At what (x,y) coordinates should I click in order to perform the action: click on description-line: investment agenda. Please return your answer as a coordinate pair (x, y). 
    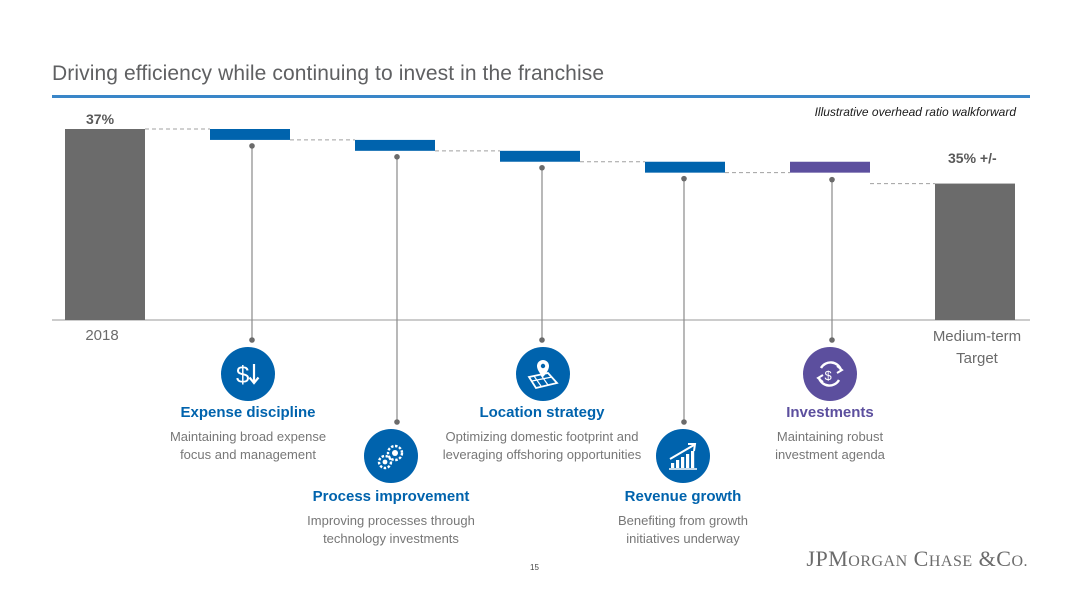
    Looking at the image, I should click on (830, 454).